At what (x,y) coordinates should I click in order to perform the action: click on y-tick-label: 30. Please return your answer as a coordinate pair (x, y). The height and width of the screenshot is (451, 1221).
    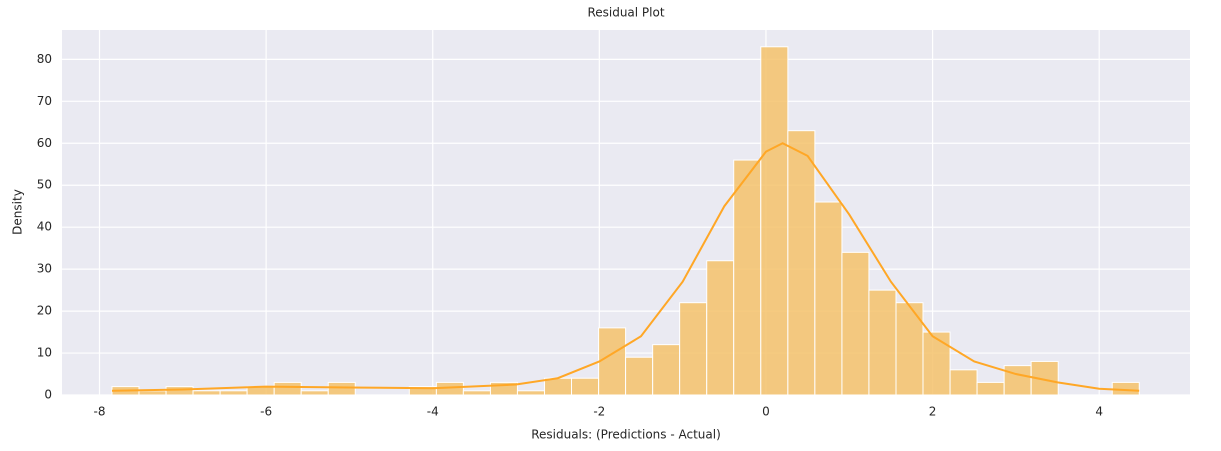
    Looking at the image, I should click on (44, 269).